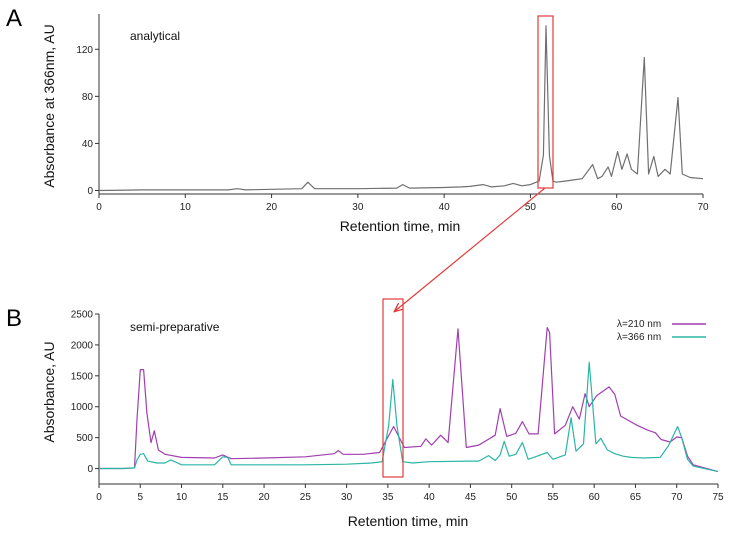  What do you see at coordinates (408, 521) in the screenshot?
I see `panel-b-x-axis-title: Retention time, min` at bounding box center [408, 521].